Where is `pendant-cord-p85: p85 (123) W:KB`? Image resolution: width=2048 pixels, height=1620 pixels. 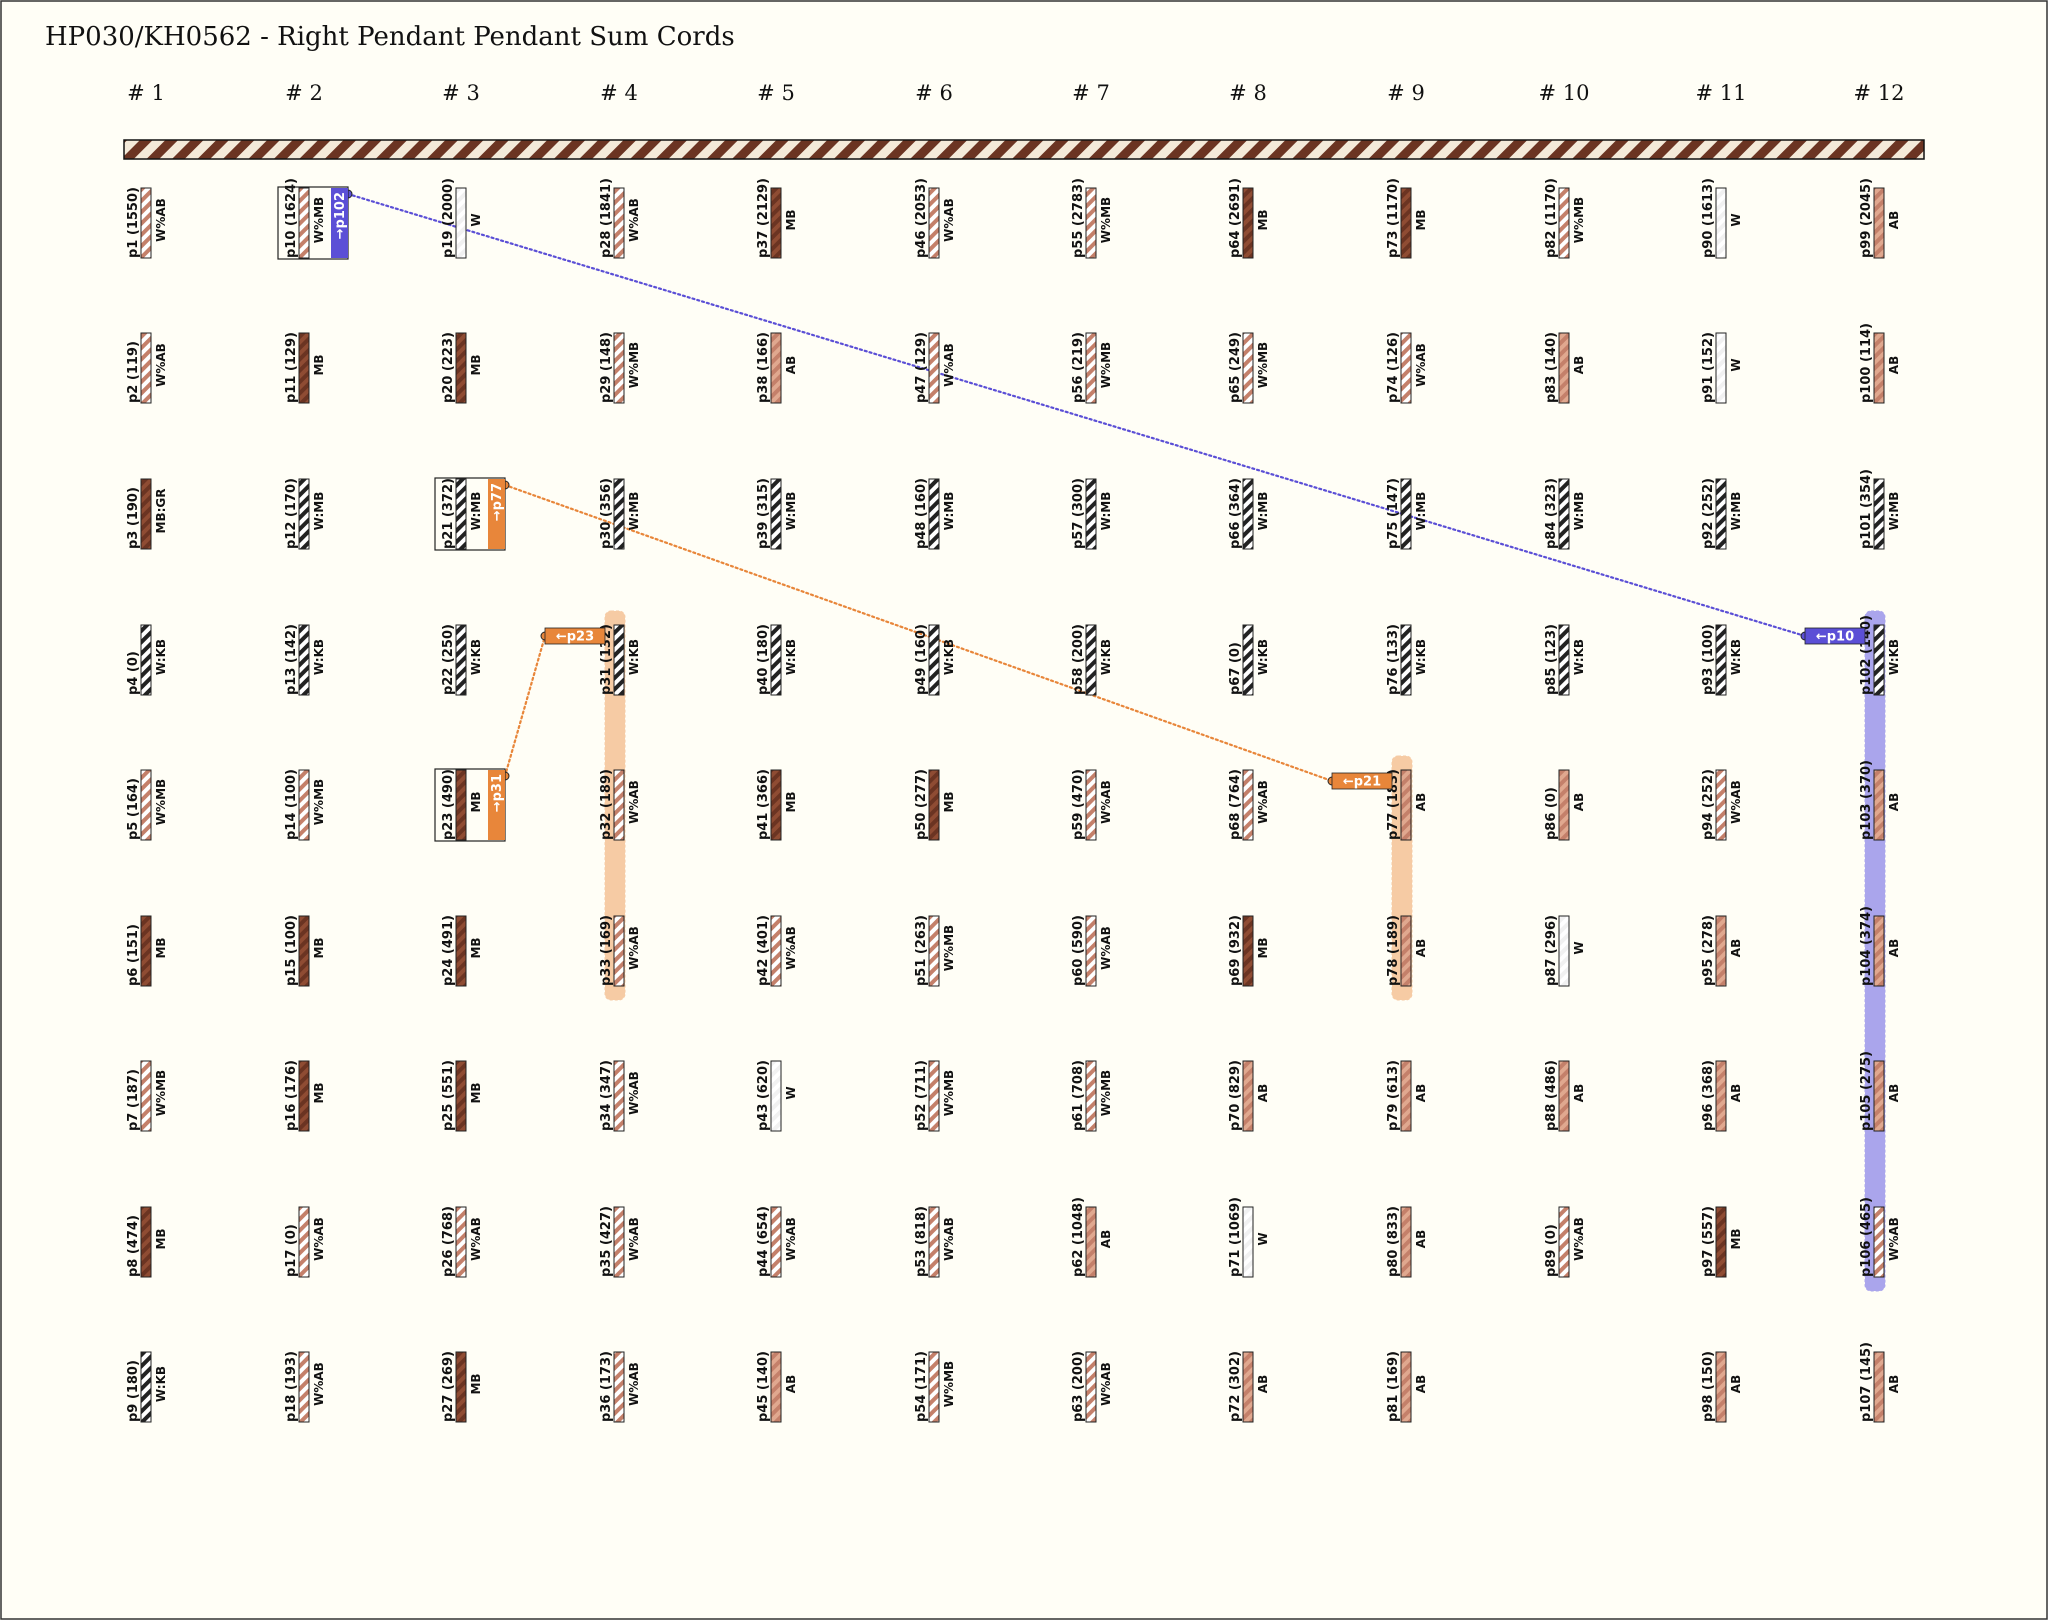 pendant-cord-p85: p85 (123) W:KB is located at coordinates (1565, 660).